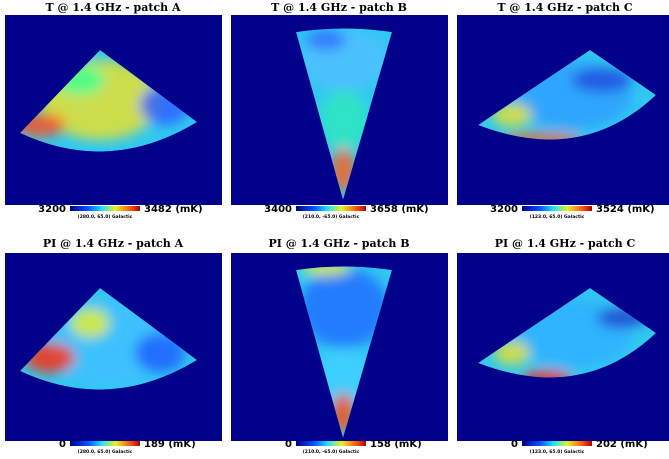 This screenshot has height=459, width=669. I want to click on panel-title: PI @ 1.4 GHz - patch A, so click(113, 243).